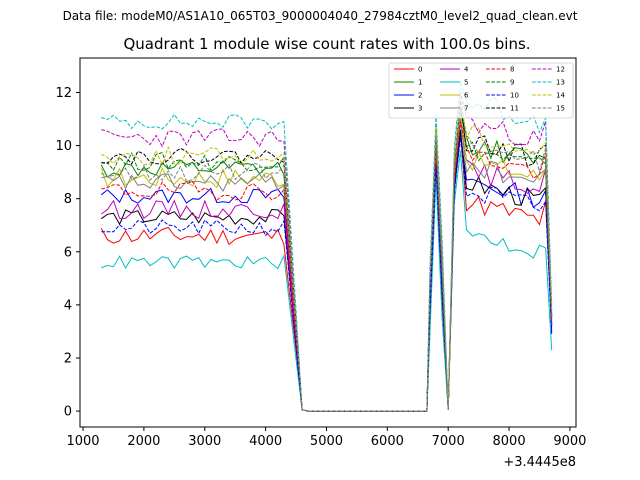 The image size is (640, 480). Describe the element at coordinates (560, 83) in the screenshot. I see `legend-label: 13` at that location.